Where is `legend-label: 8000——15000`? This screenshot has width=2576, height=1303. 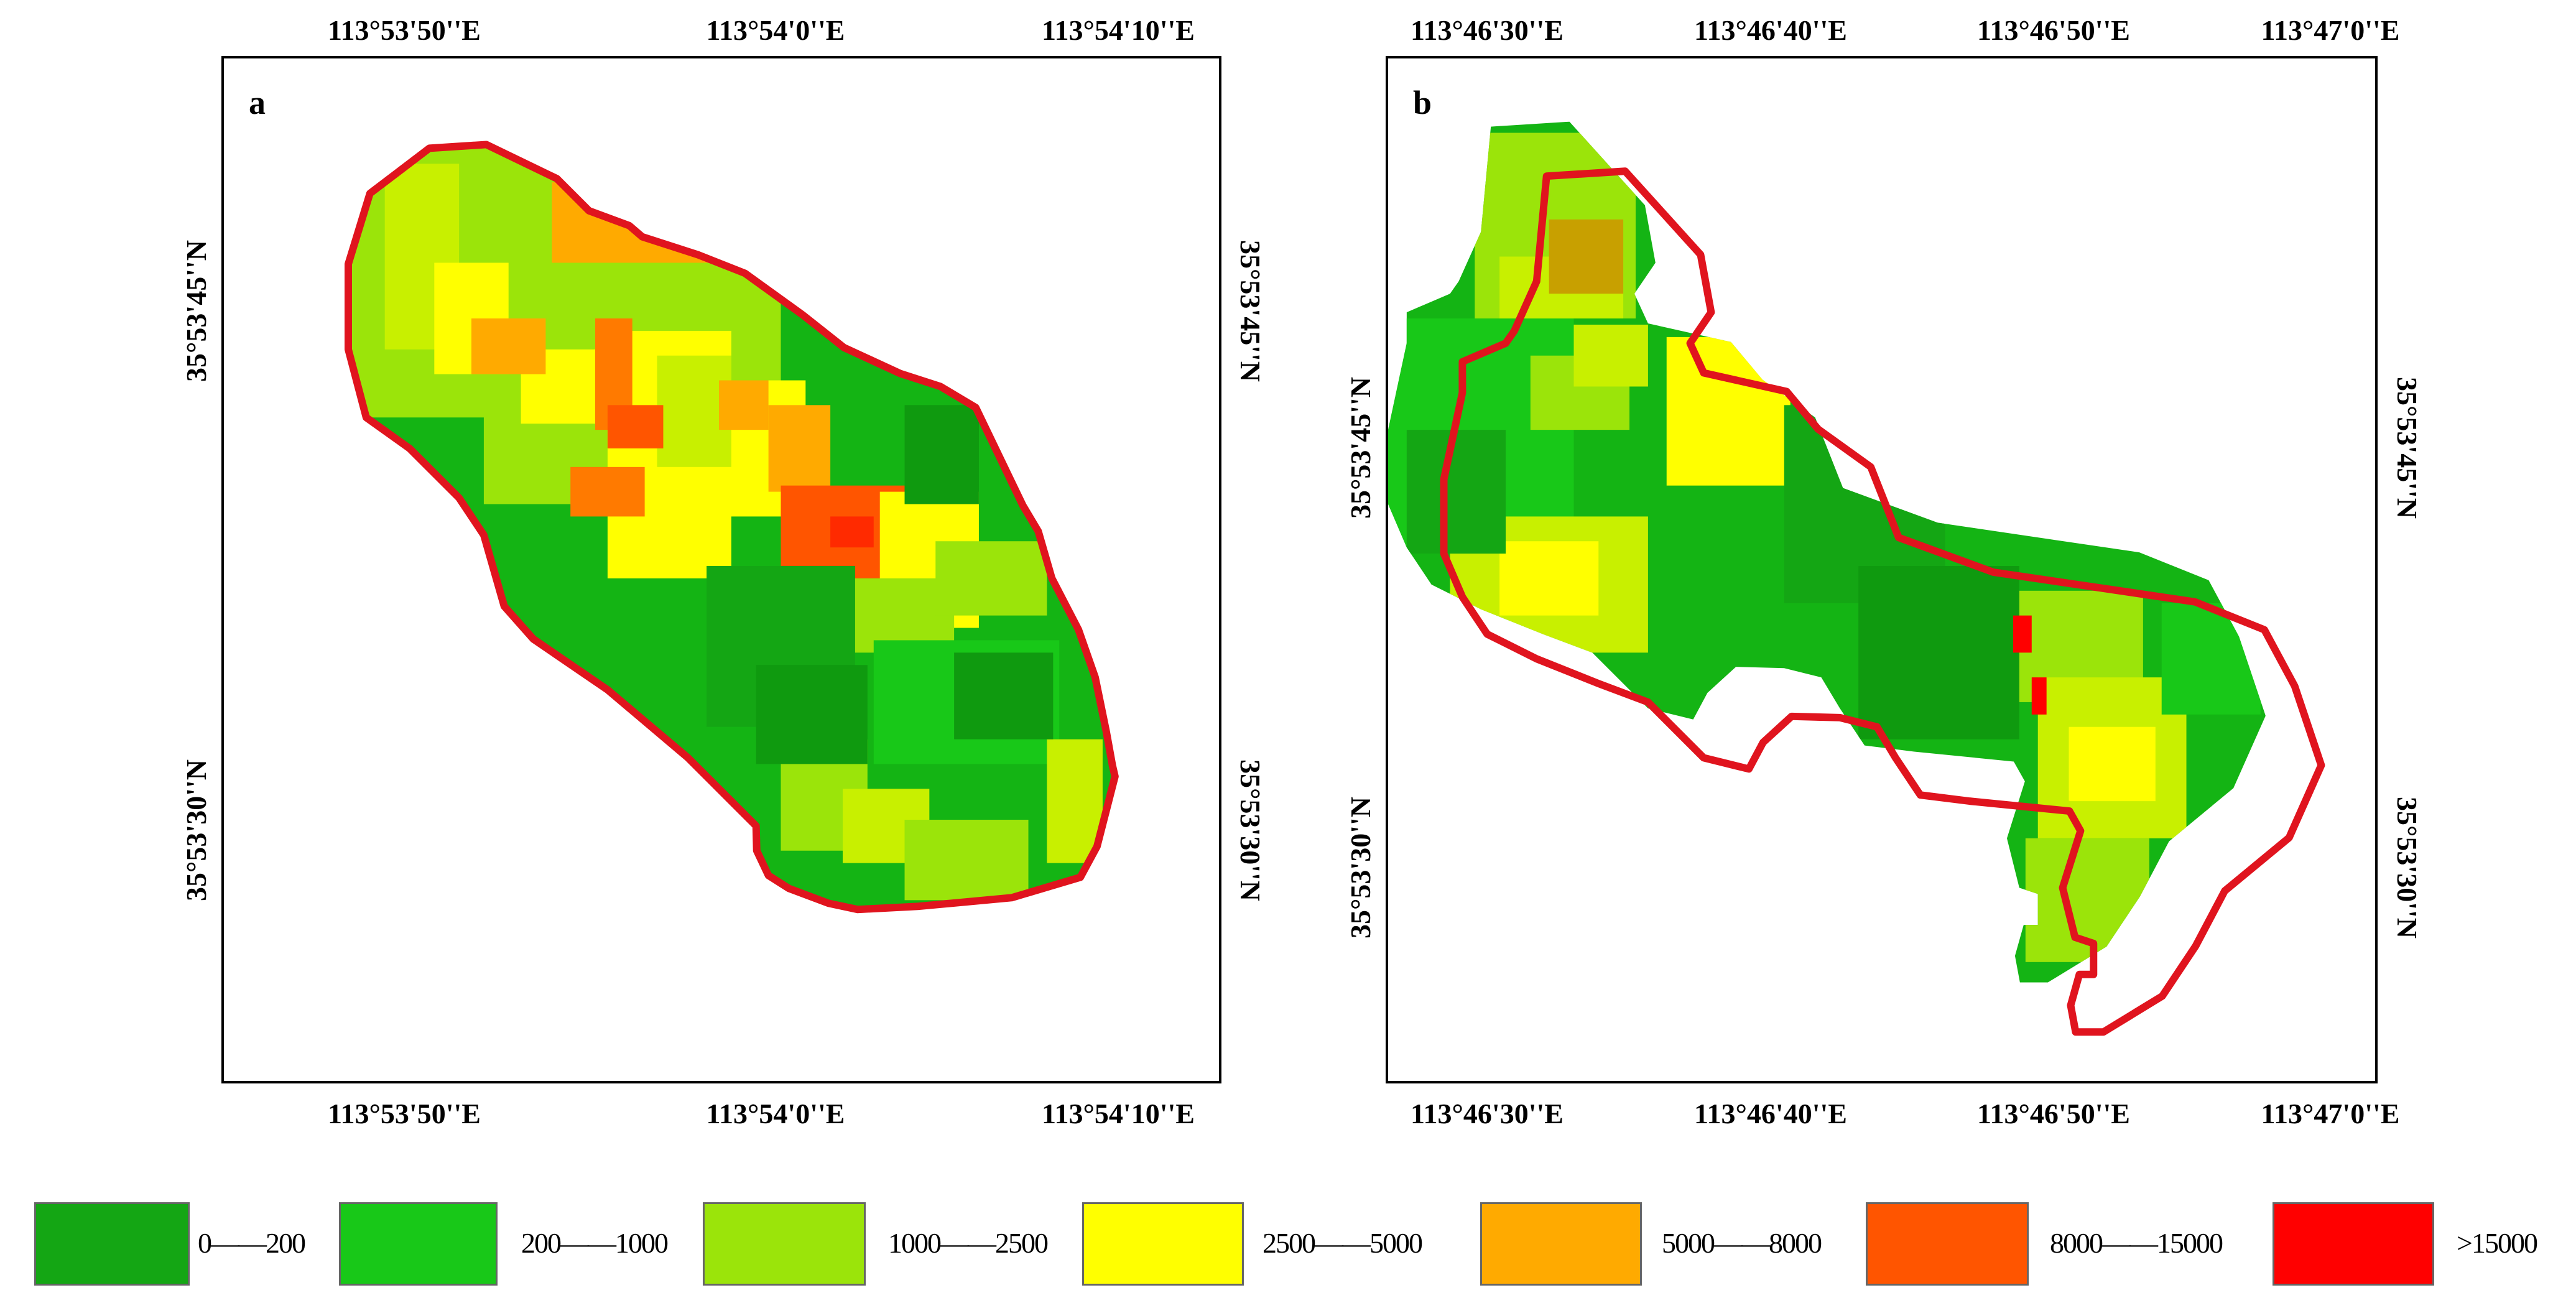
legend-label: 8000——15000 is located at coordinates (2137, 1243).